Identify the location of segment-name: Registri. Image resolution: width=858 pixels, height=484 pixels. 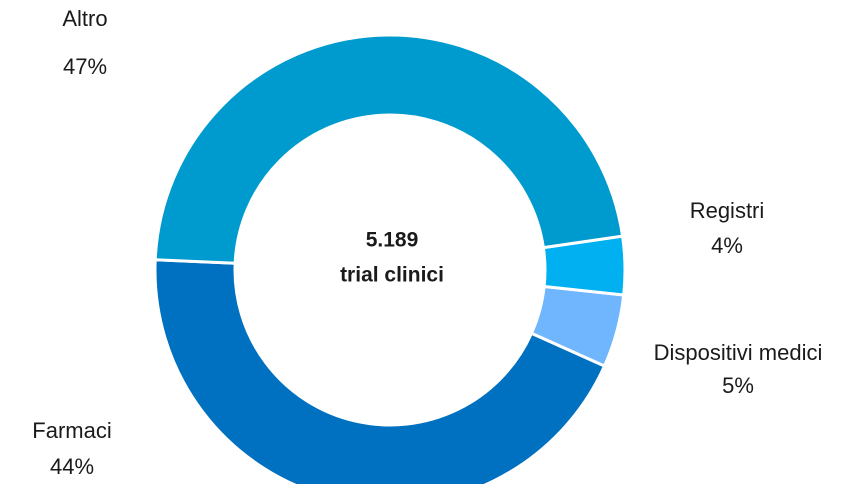
(727, 210).